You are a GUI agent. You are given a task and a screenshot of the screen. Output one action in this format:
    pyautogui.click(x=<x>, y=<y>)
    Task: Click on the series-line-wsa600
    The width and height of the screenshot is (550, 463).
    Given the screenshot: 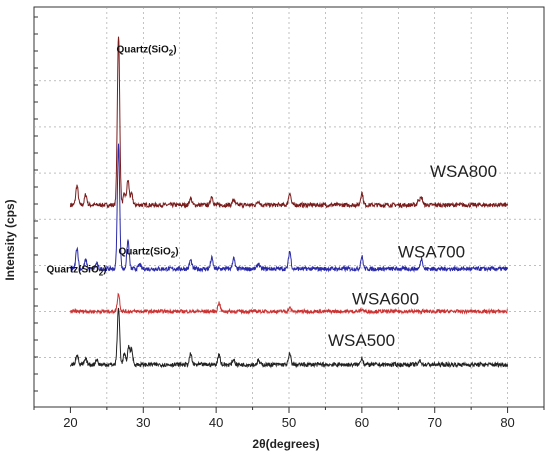 What is the action you would take?
    pyautogui.click(x=288, y=304)
    